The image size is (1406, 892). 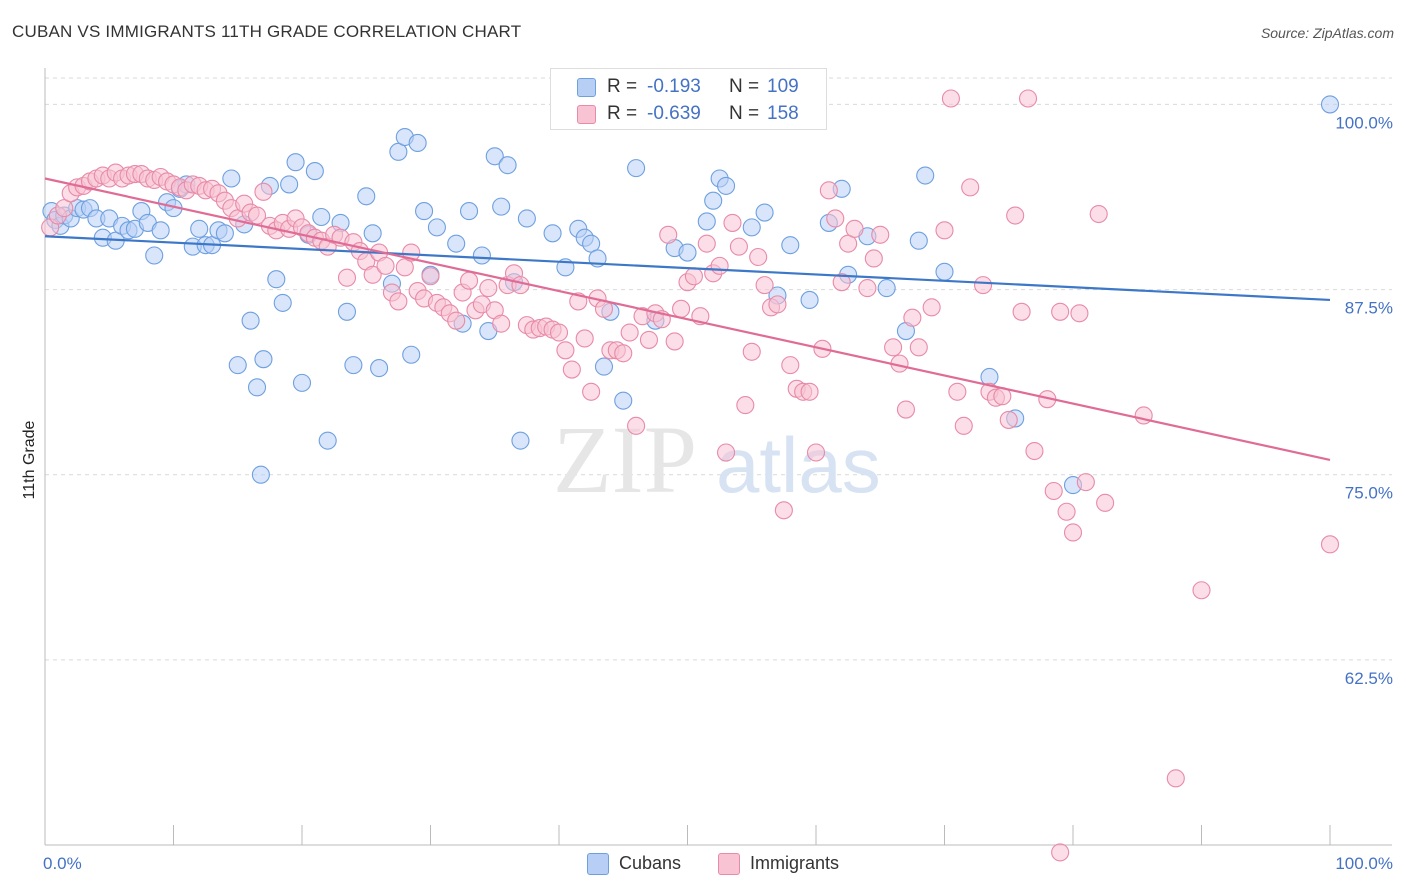 What do you see at coordinates (674, 86) in the screenshot?
I see `cubans-r-value: -0.193` at bounding box center [674, 86].